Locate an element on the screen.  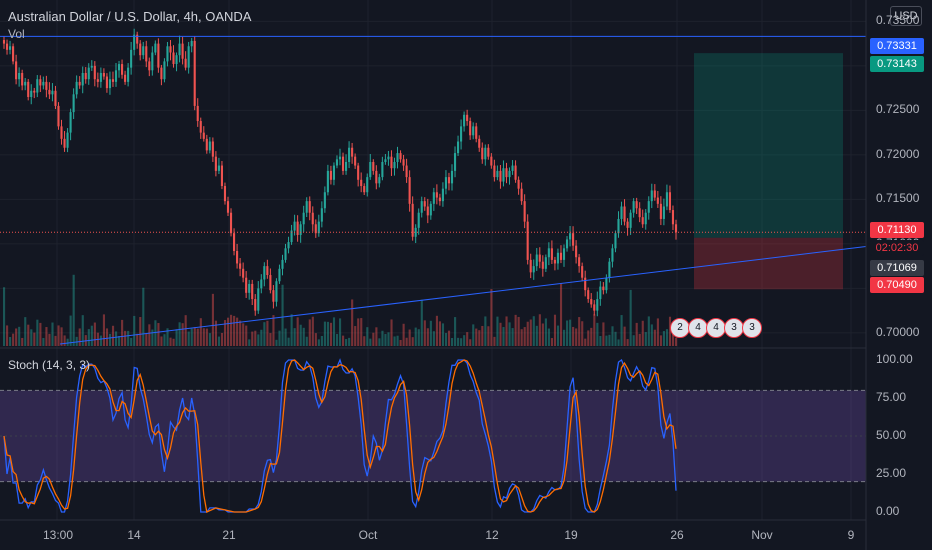
currency-button: USD is located at coordinates (906, 16).